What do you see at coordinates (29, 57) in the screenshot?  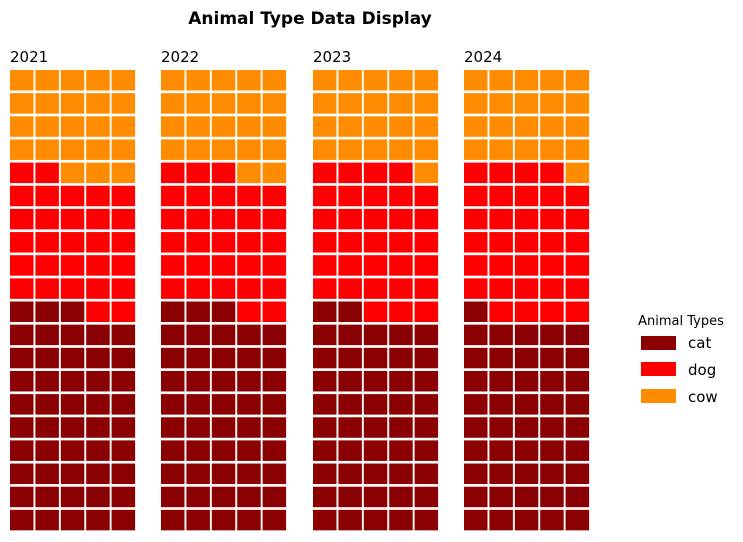 I see `panel-label: 2021` at bounding box center [29, 57].